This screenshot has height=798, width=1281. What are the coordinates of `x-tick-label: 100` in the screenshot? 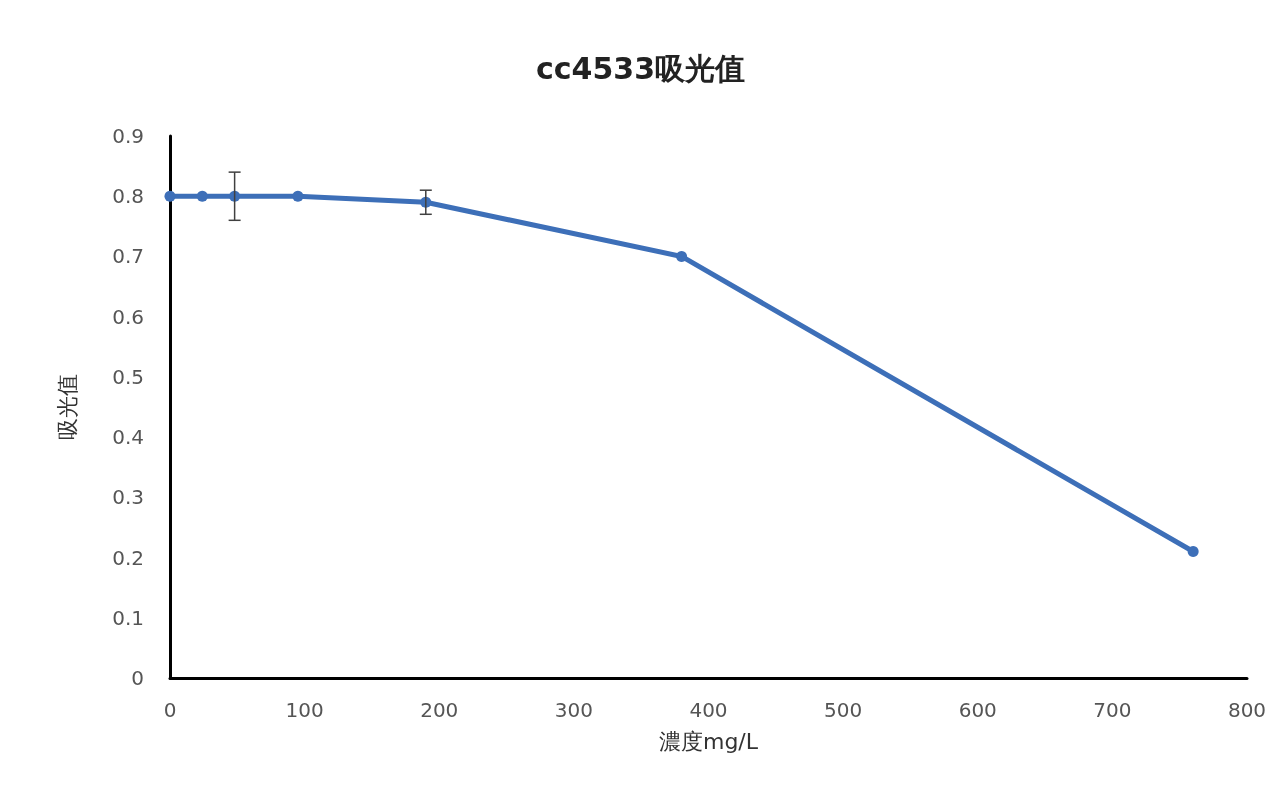 It's located at (304, 710).